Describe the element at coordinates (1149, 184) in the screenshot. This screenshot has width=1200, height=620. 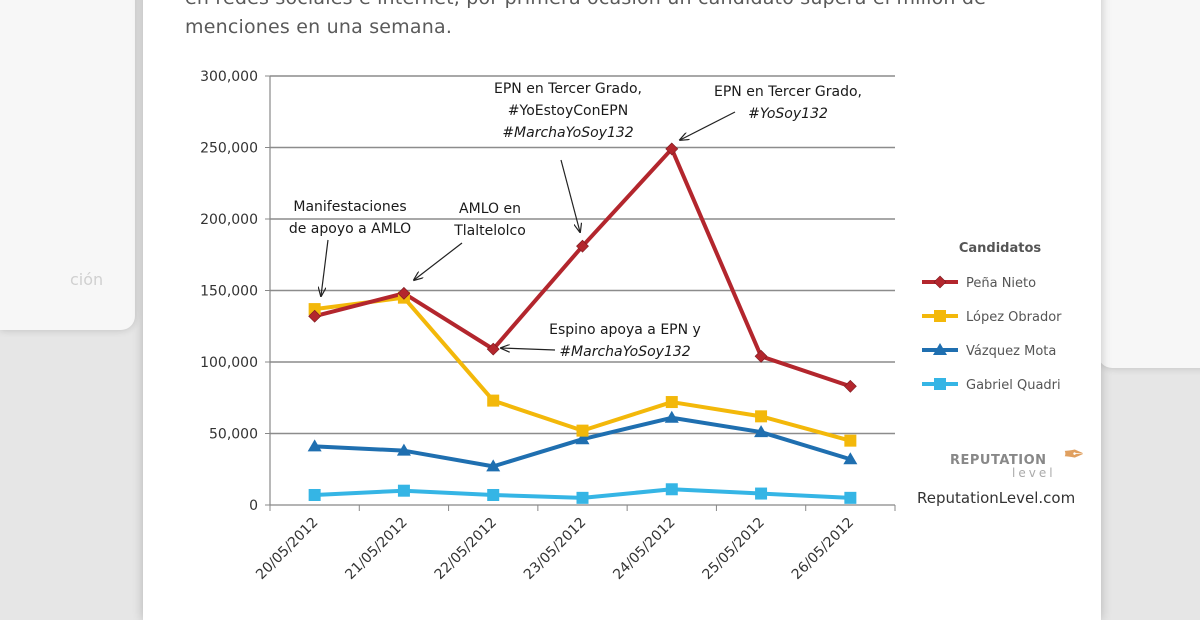
I see `right-sidebar-panel` at that location.